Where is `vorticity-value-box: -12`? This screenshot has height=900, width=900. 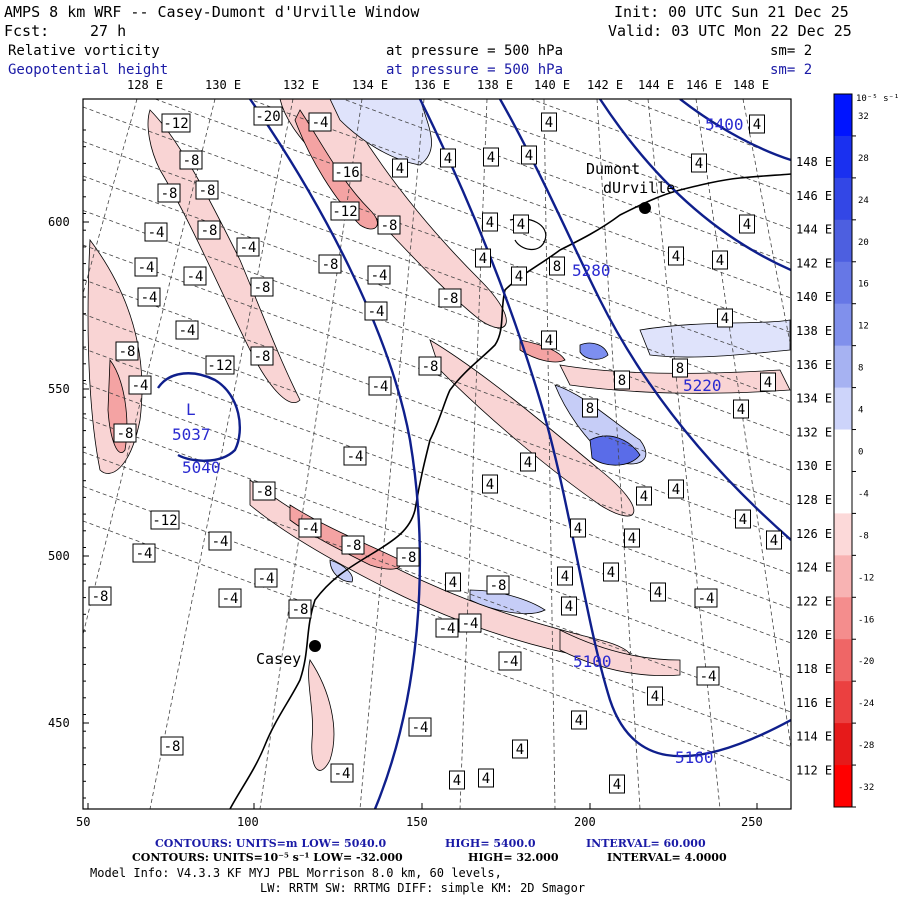
vorticity-value-box: -12 is located at coordinates (165, 520).